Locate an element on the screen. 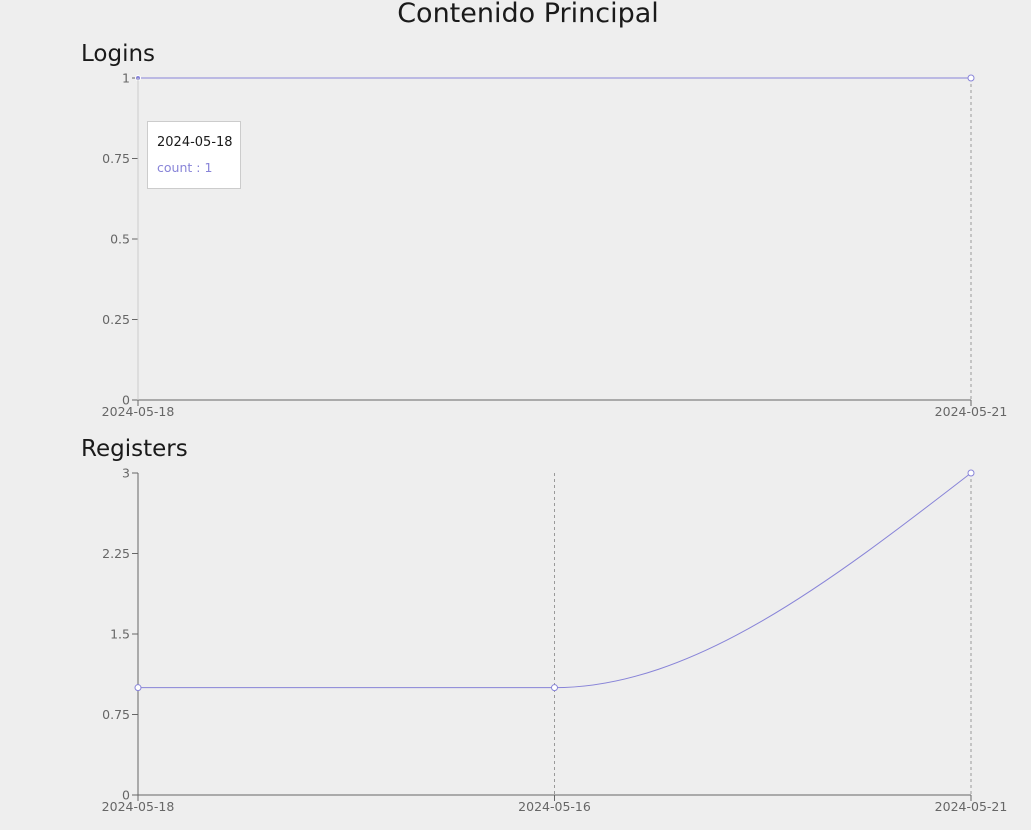  y-tick-label: 3 is located at coordinates (126, 473).